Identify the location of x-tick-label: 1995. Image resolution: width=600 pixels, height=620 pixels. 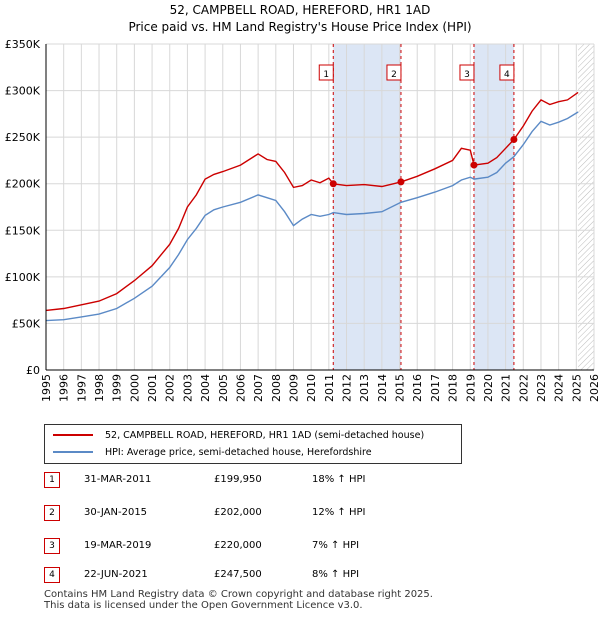
(46, 388).